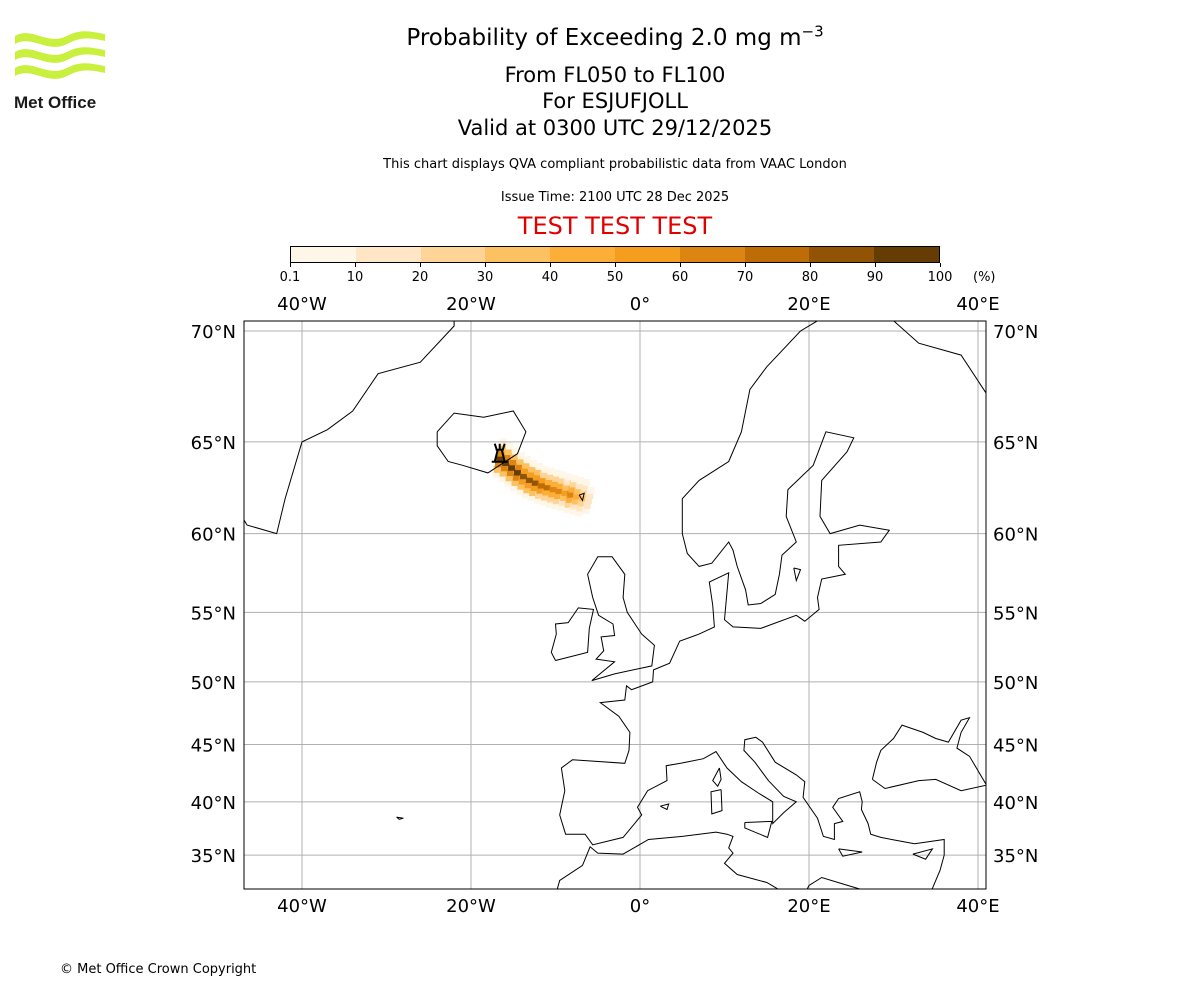 This screenshot has width=1200, height=1000. Describe the element at coordinates (615, 254) in the screenshot. I see `colorbar` at that location.